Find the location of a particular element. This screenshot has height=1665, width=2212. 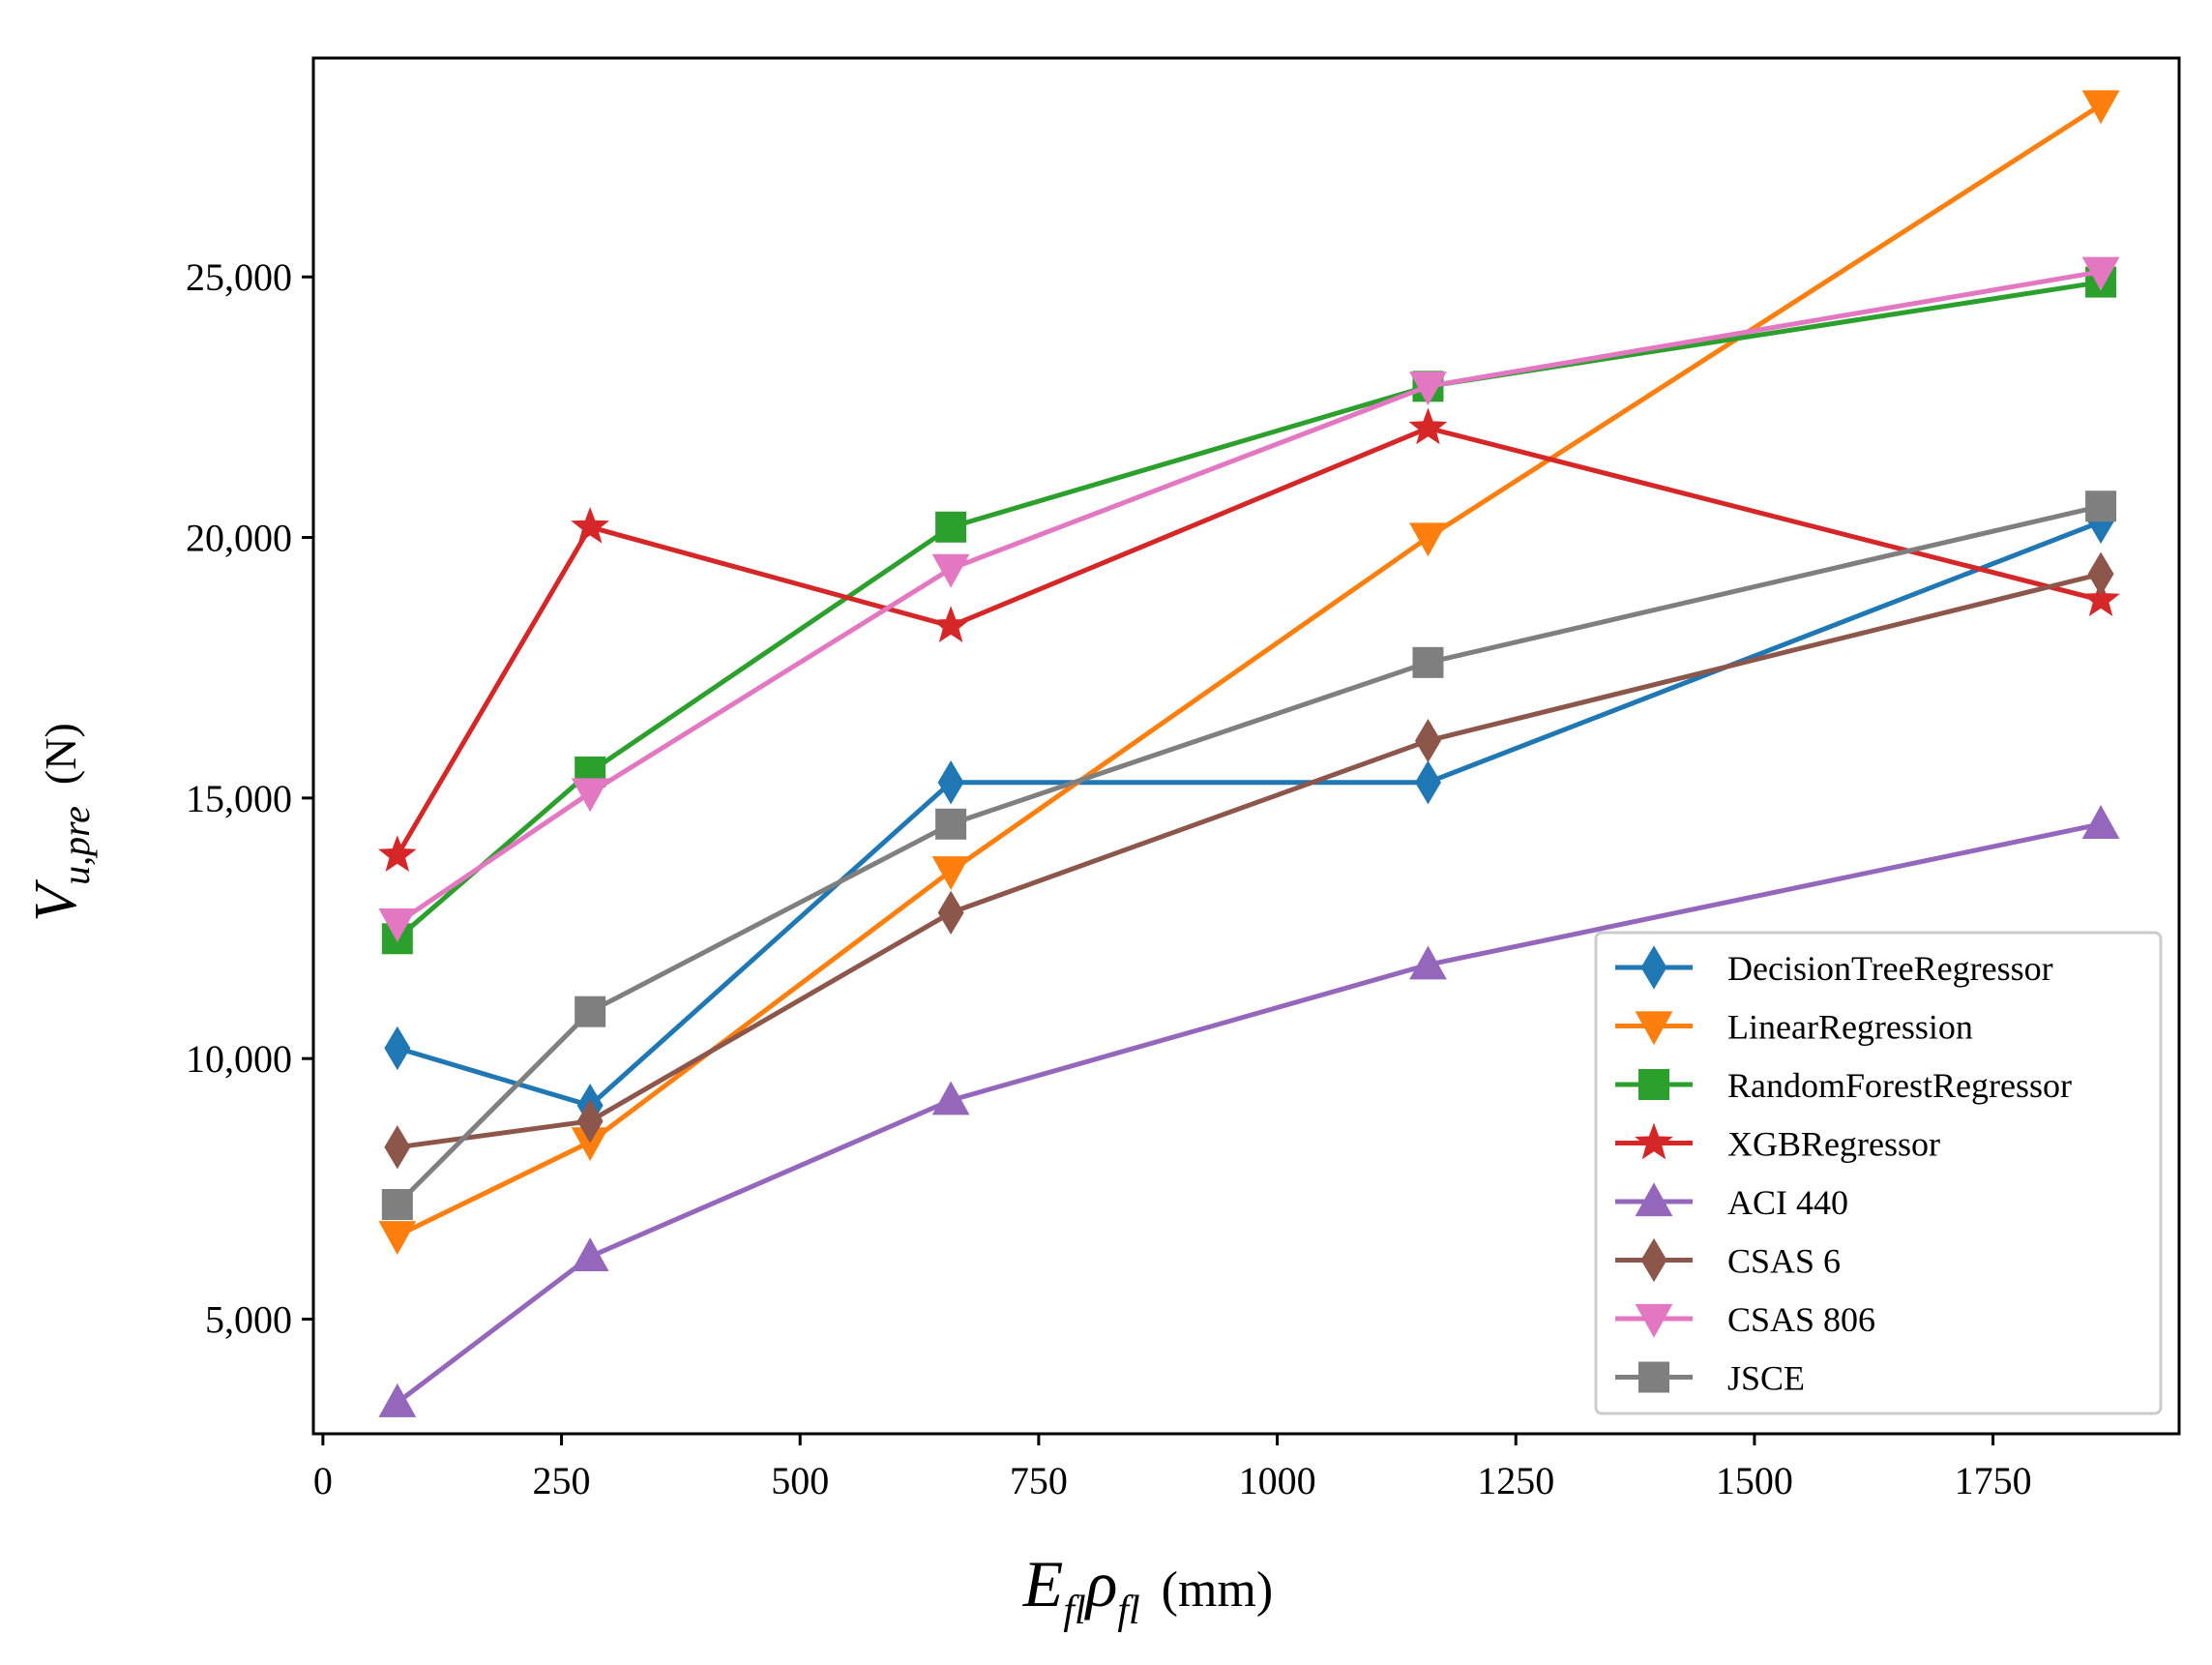

legend-frame is located at coordinates (1879, 1173).